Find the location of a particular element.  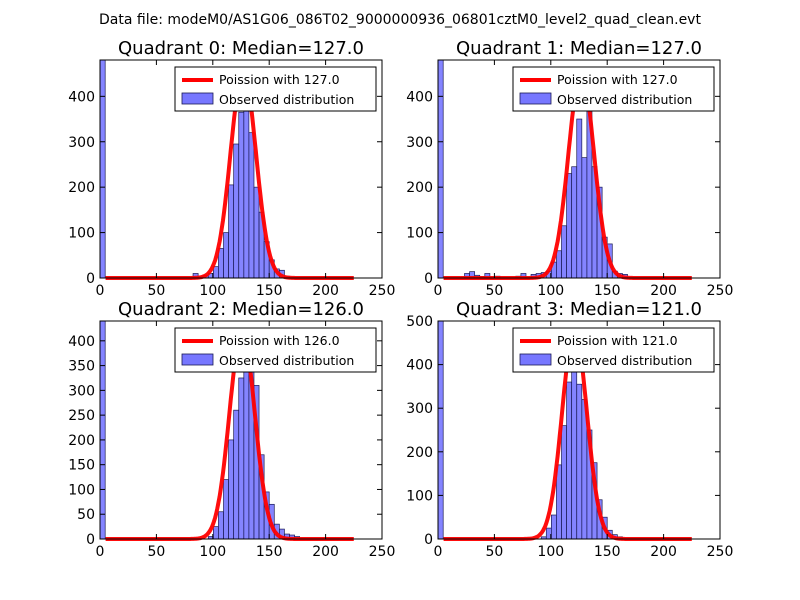

legend-poisson-label: Poission with 121.0 is located at coordinates (617, 340).